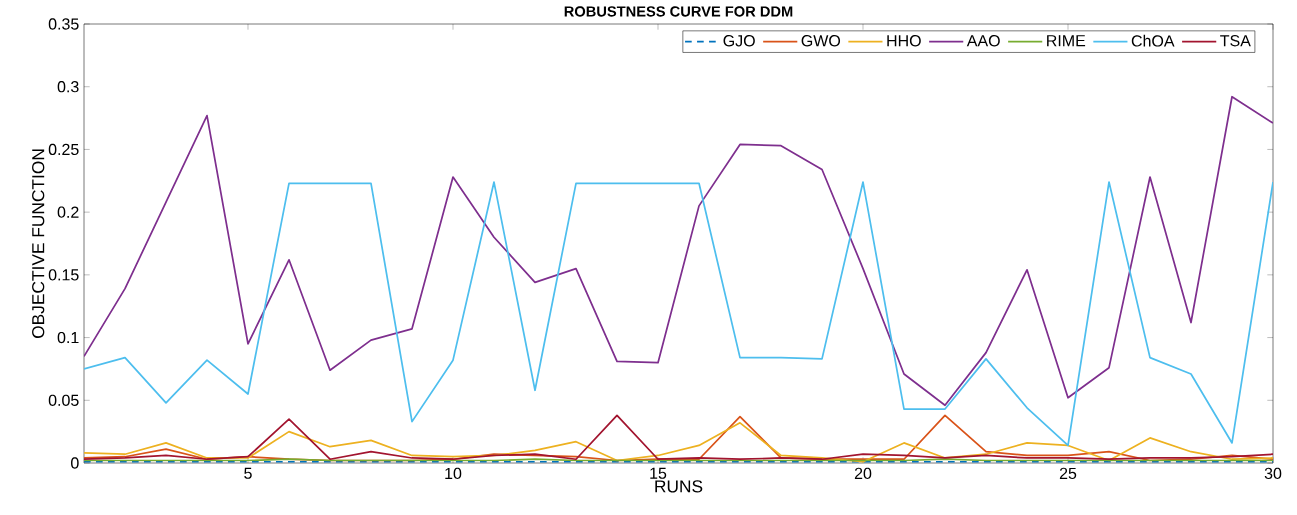 The image size is (1297, 515). I want to click on y-tick-label: 0.15, so click(63, 275).